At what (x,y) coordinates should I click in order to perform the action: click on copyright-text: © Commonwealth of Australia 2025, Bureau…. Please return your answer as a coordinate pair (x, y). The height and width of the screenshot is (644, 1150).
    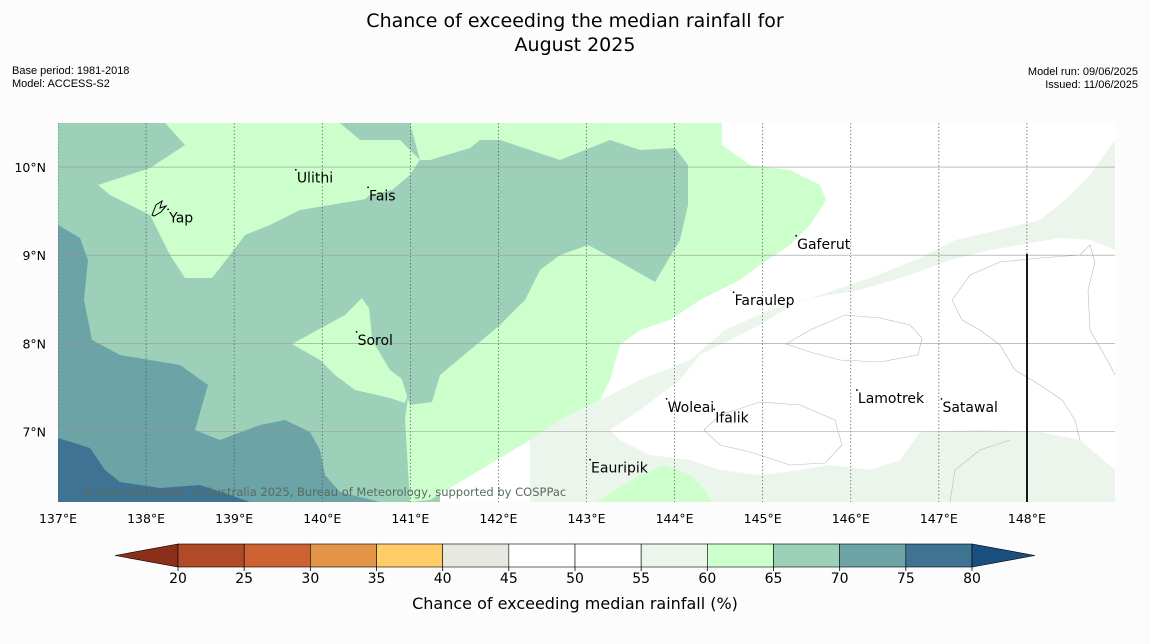
    Looking at the image, I should click on (324, 492).